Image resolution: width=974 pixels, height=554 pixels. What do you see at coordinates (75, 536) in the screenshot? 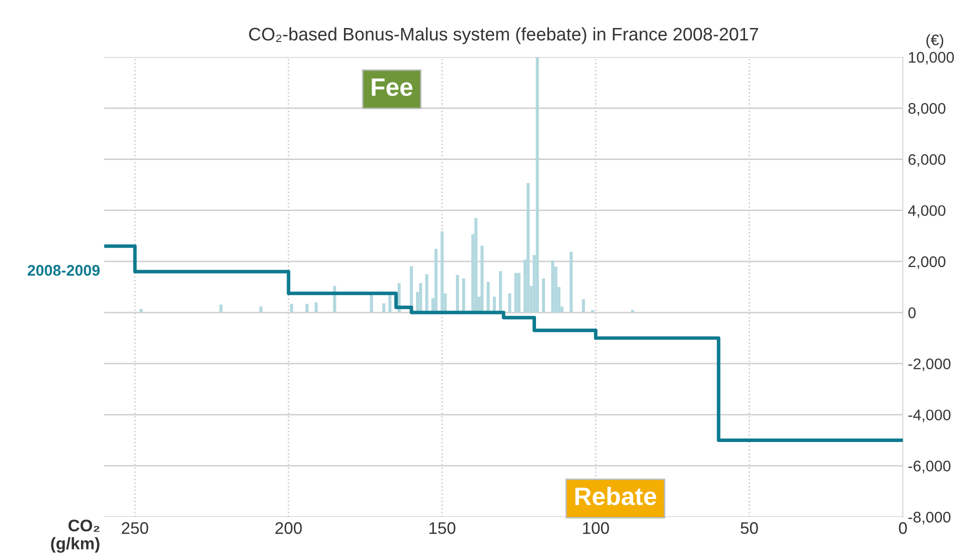
I see `x-axis-title: CO₂ (g/km)` at bounding box center [75, 536].